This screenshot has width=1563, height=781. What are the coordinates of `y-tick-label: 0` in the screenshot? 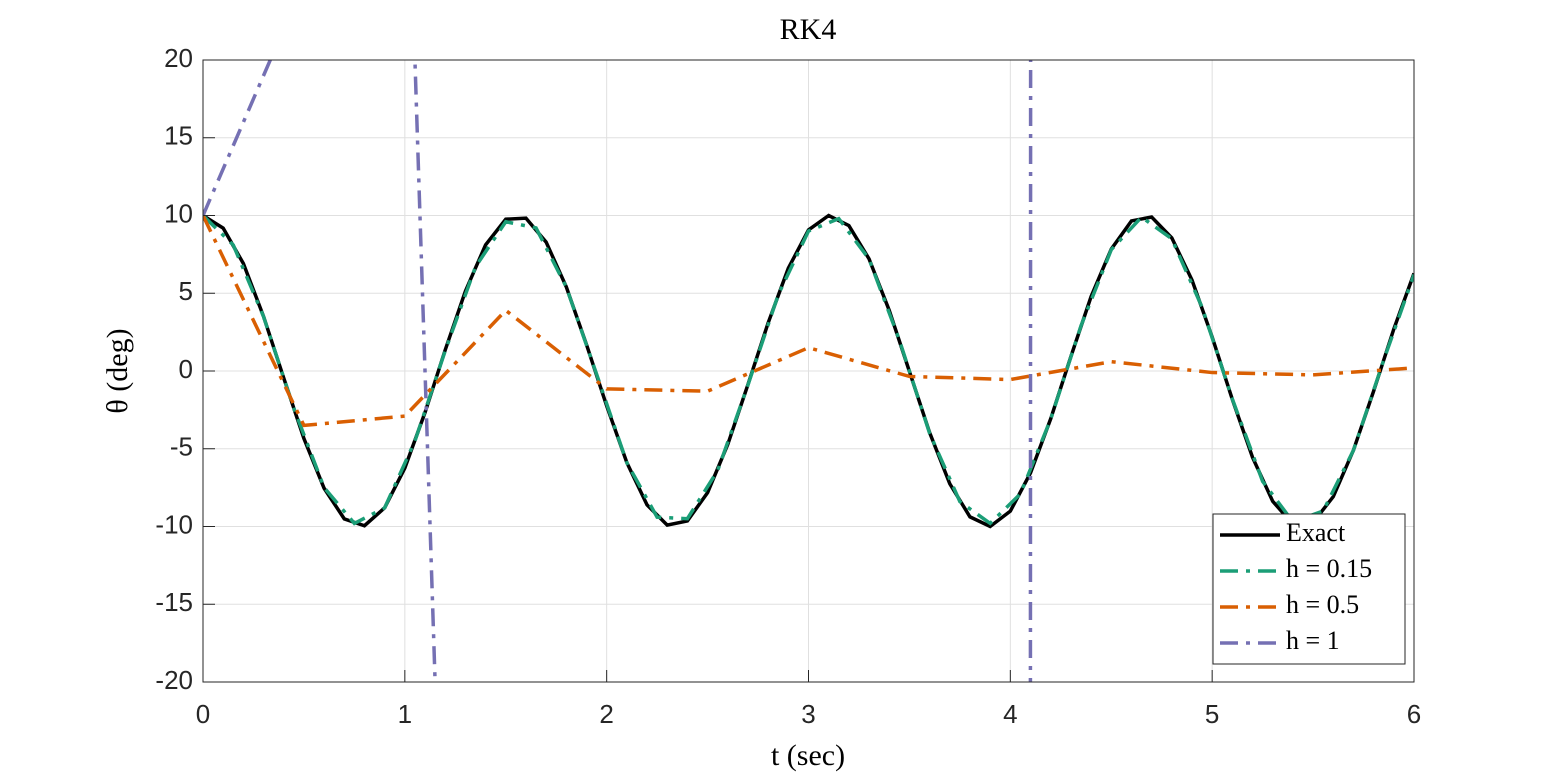 It's located at (186, 369).